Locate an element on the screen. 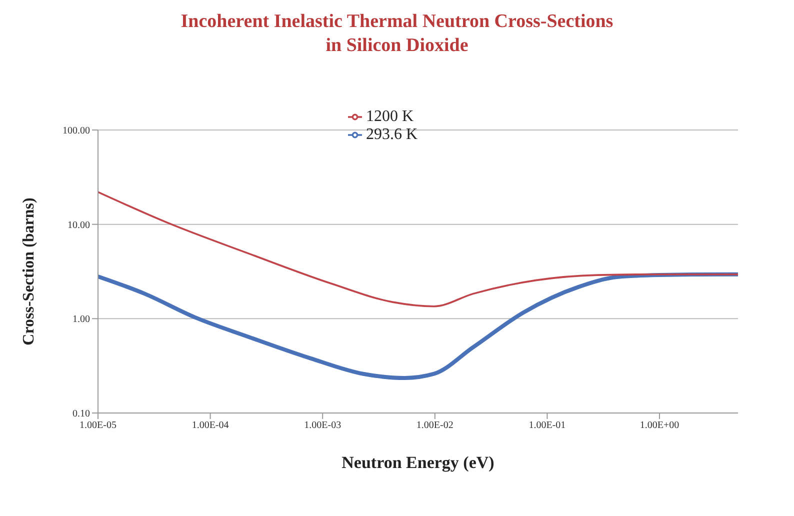 The image size is (794, 516). y-tick-label: 10.00 is located at coordinates (79, 225).